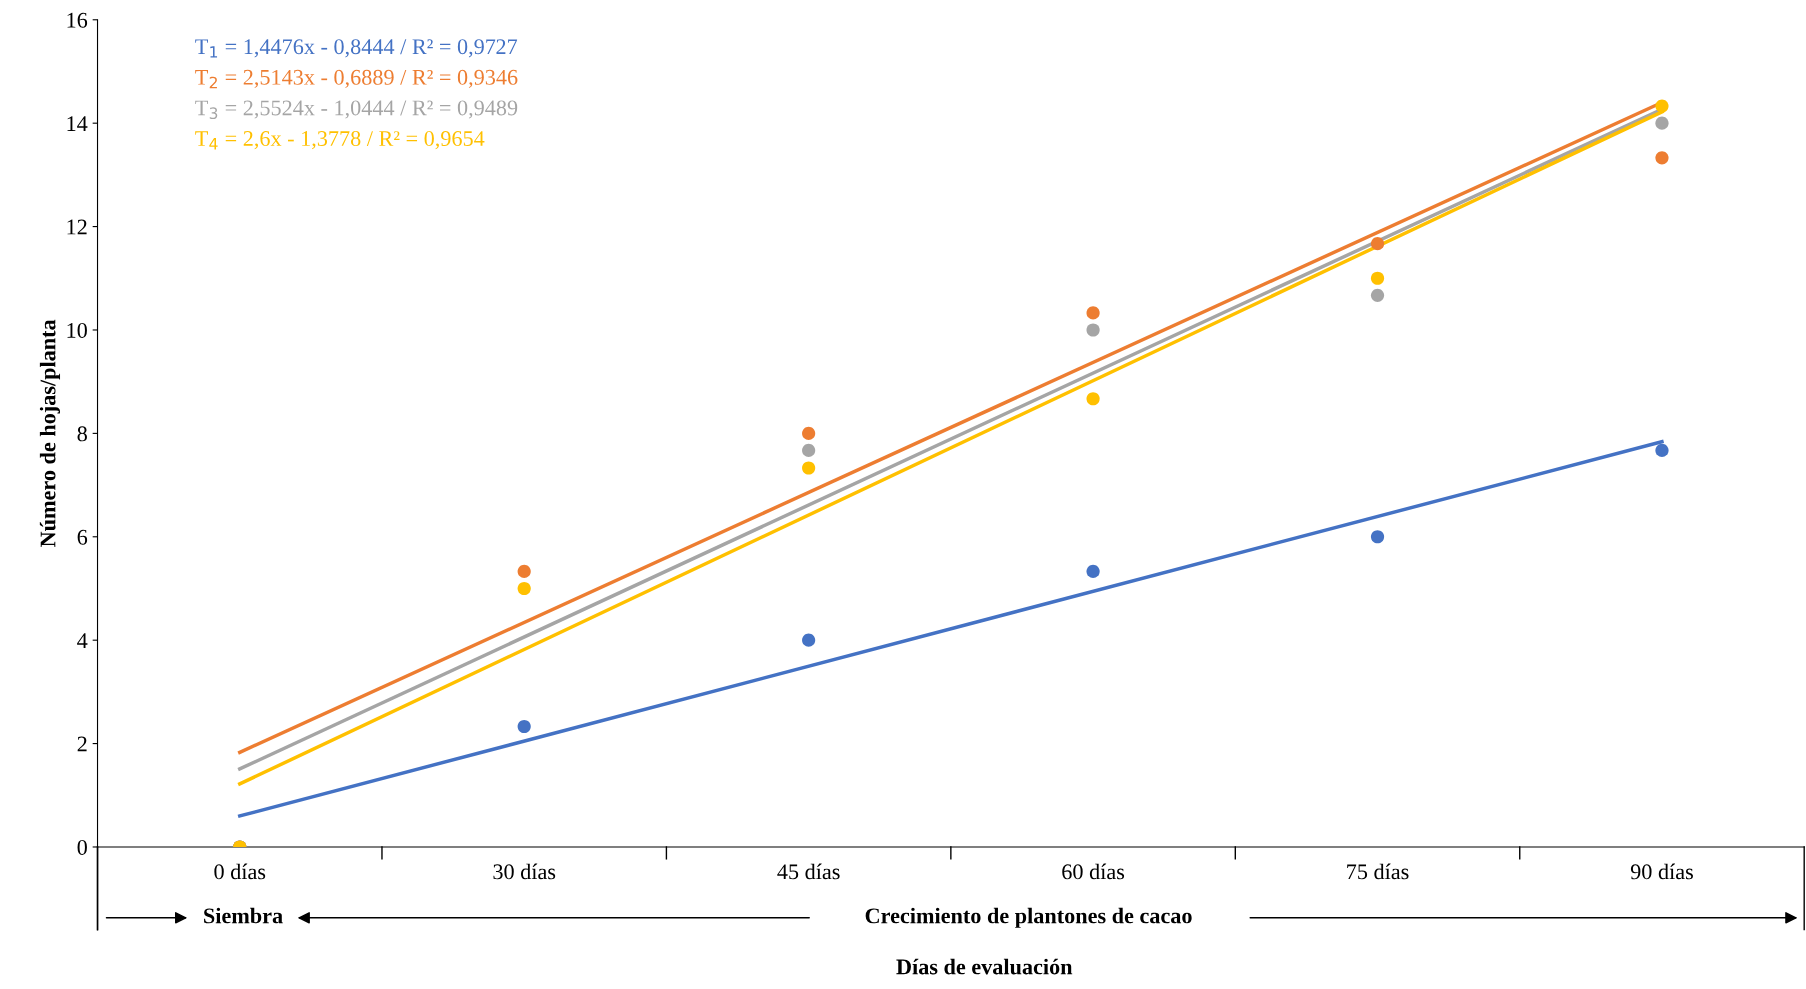 The image size is (1806, 989). Describe the element at coordinates (356, 110) in the screenshot. I see `text: T$_{3}$ = 2,5524x - 1,0444 / R² = 0,9489` at that location.